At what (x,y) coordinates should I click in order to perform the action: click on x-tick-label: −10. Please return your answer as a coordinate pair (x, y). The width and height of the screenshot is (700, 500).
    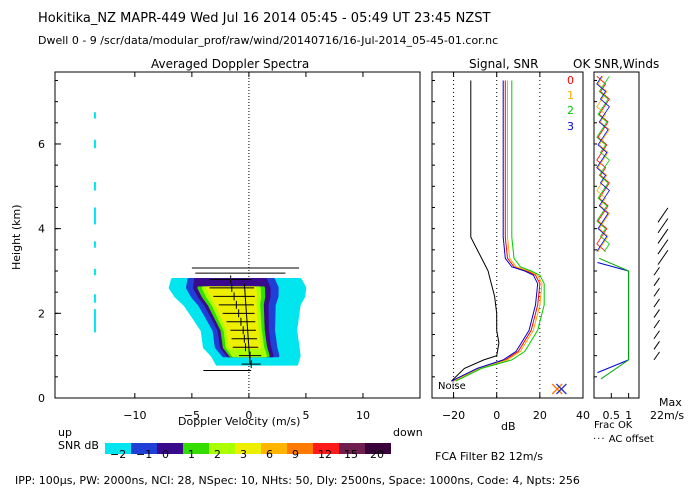
    Looking at the image, I should click on (134, 415).